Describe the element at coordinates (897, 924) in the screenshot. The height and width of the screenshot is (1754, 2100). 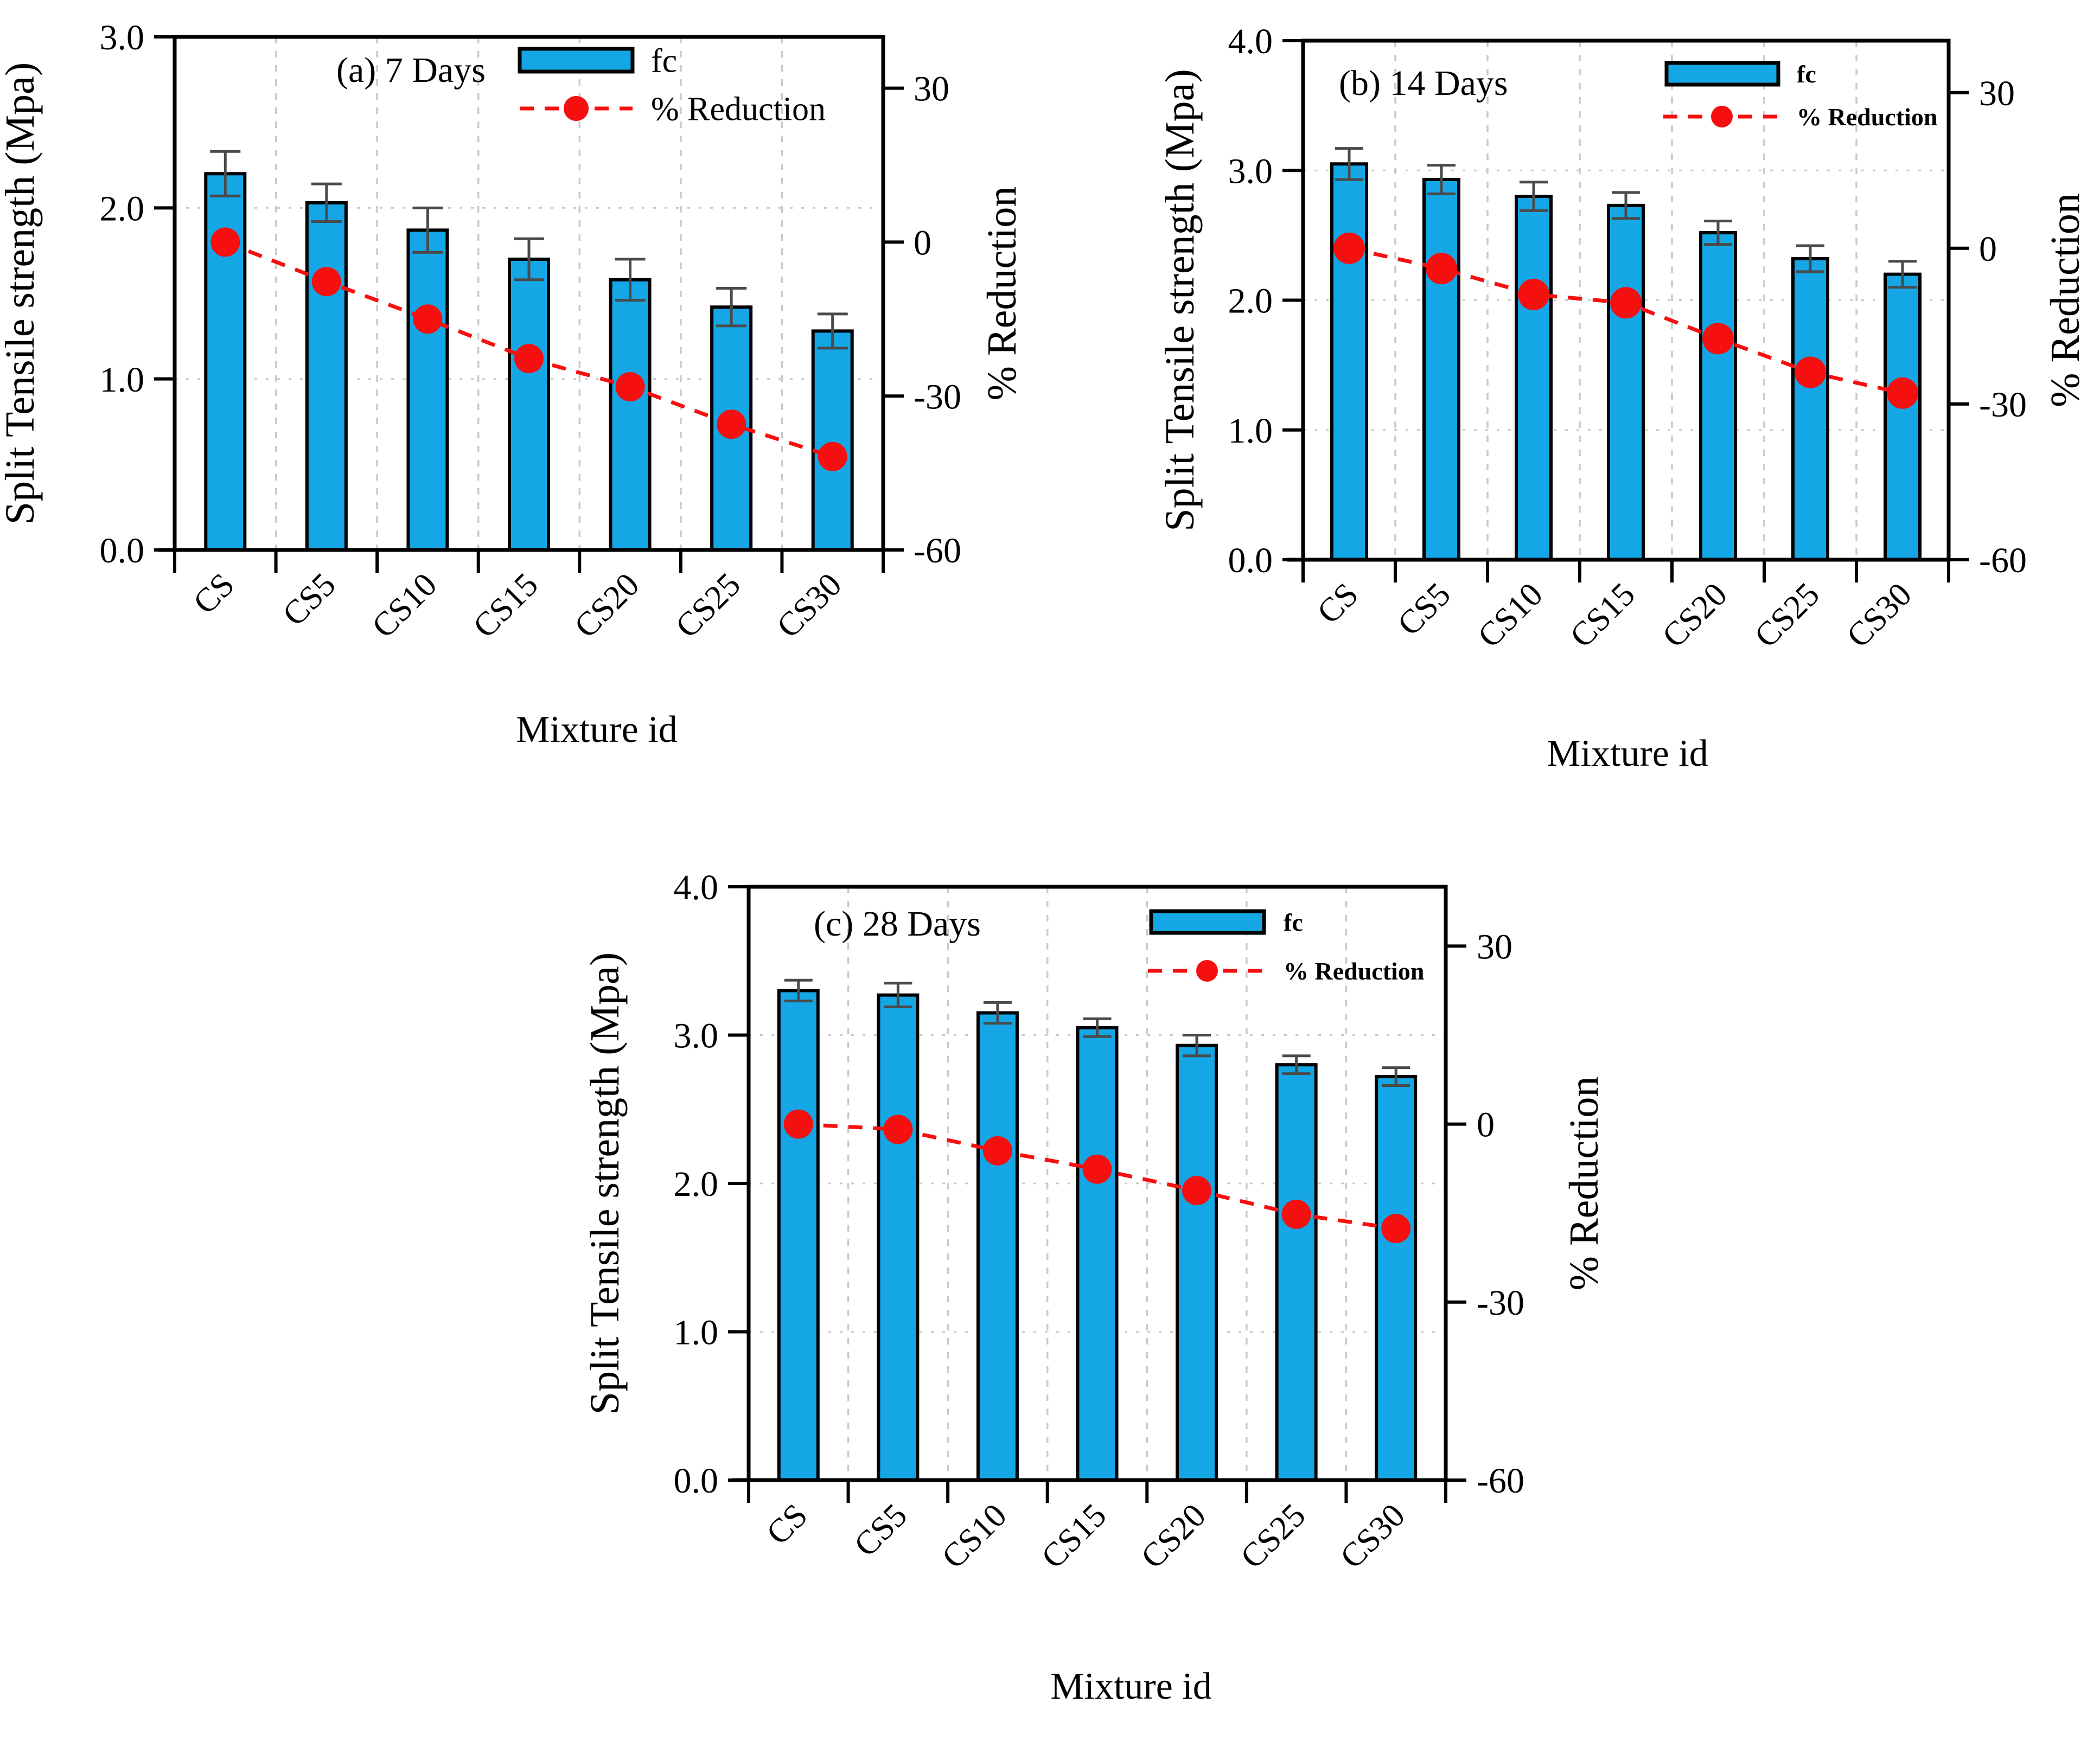
I see `panel-label: (c) 28 Days` at that location.